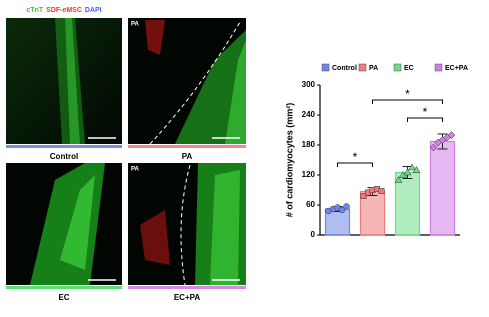  I want to click on y-tick-label: 300, so click(309, 84).